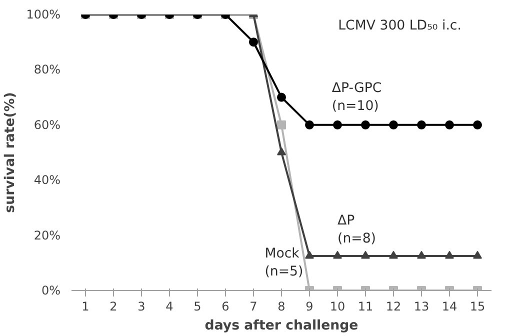  I want to click on x-tick-label: 15, so click(478, 307).